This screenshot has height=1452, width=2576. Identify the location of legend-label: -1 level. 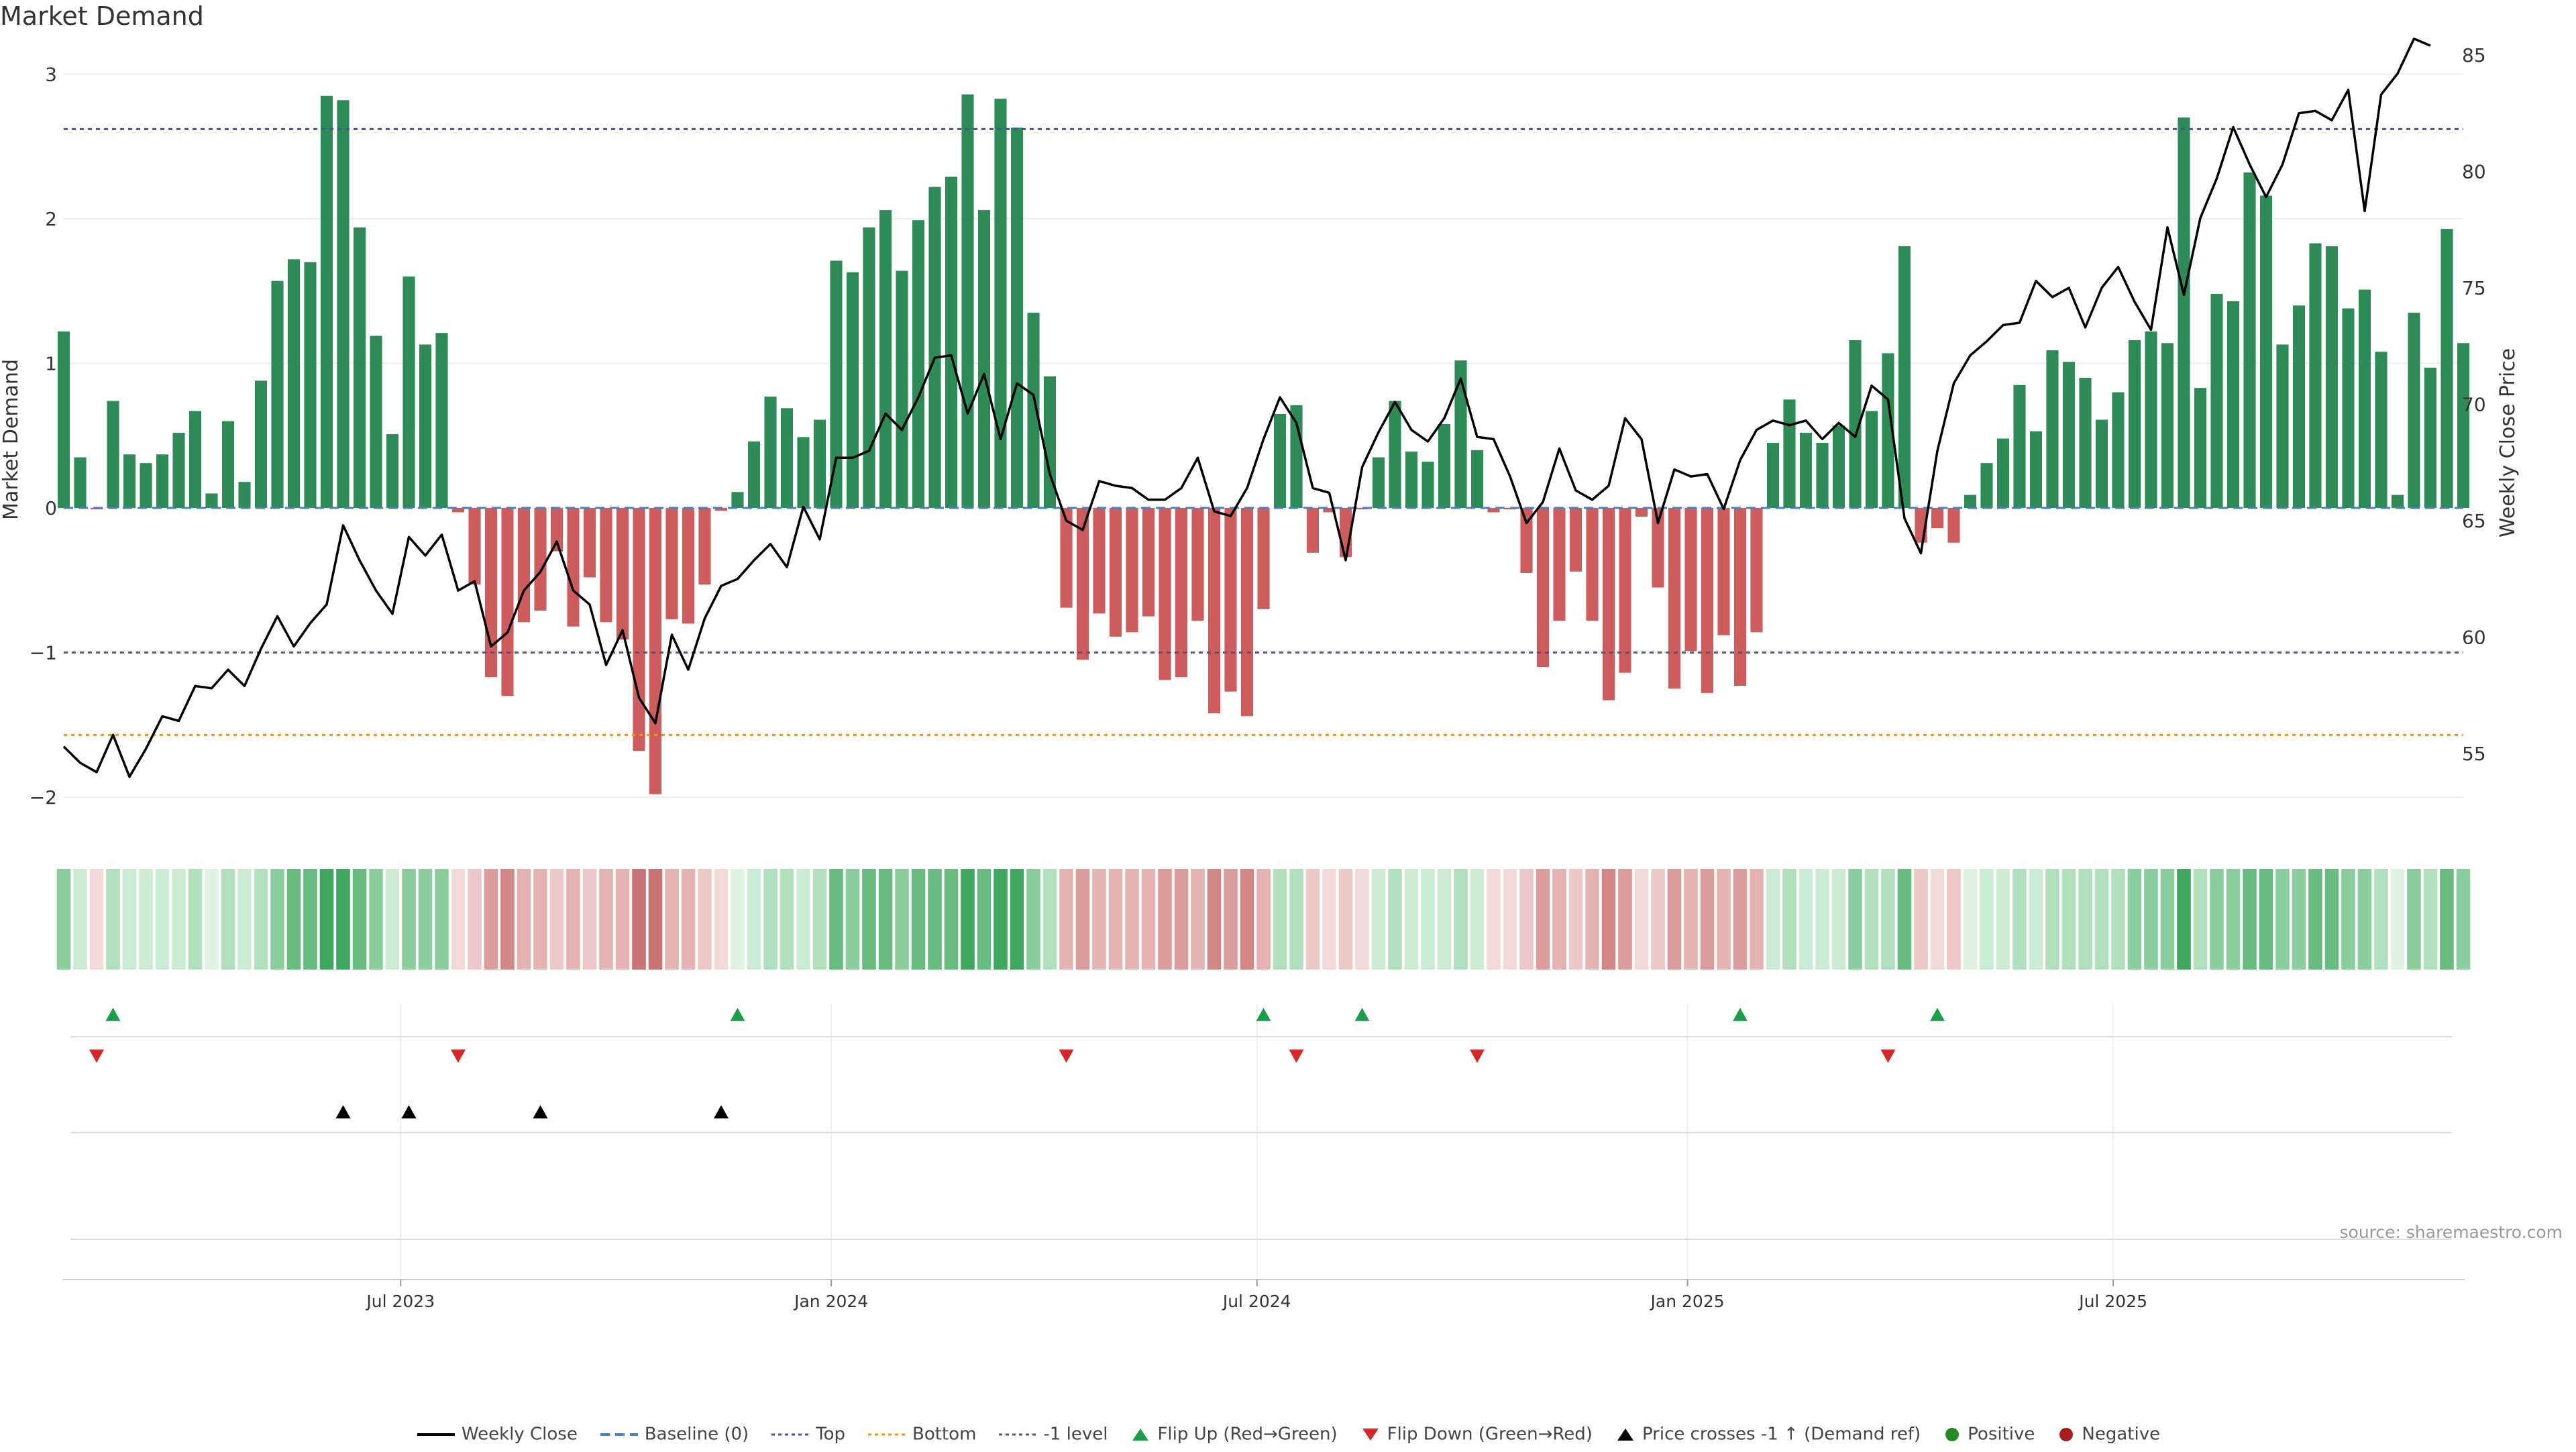
(1075, 1435).